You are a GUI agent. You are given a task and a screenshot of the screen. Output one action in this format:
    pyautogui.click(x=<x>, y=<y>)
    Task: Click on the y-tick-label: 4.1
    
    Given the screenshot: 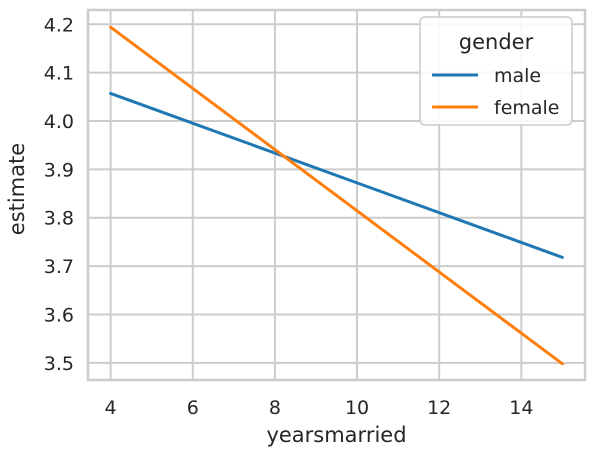 What is the action you would take?
    pyautogui.click(x=59, y=74)
    